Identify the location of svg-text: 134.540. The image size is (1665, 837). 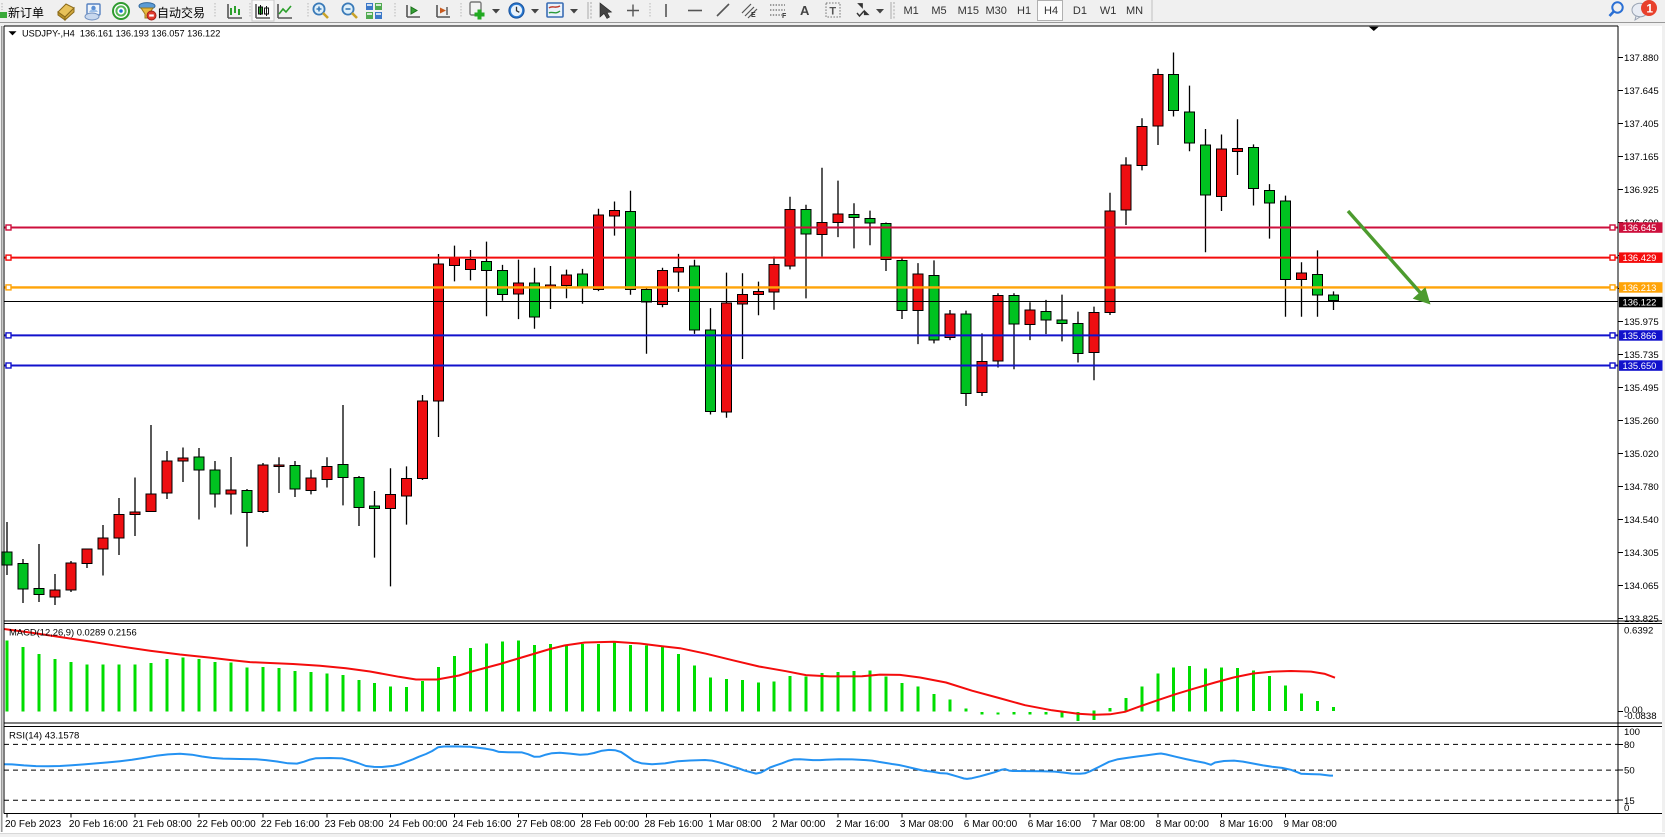
(1641, 520).